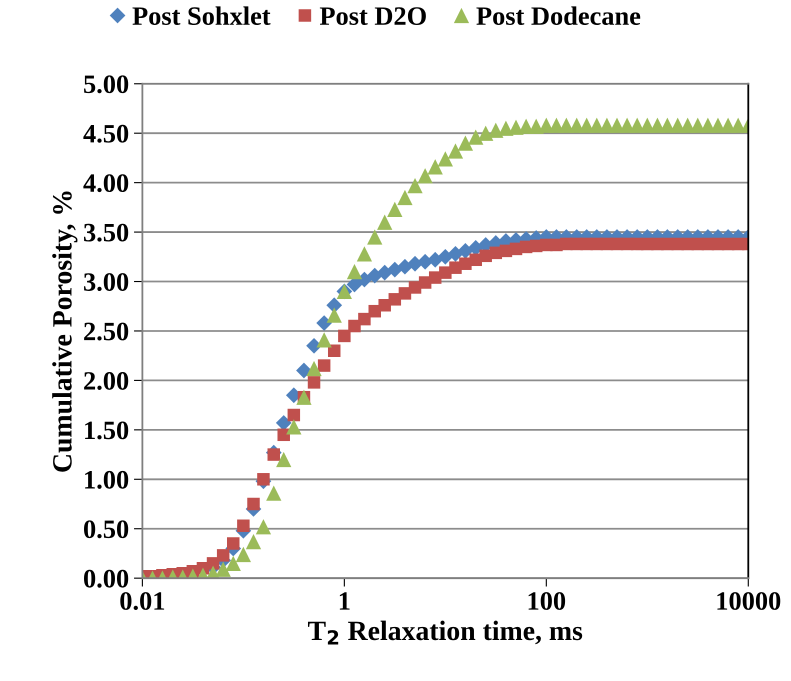 This screenshot has height=681, width=791. What do you see at coordinates (106, 381) in the screenshot?
I see `y-tick-label: 2.00` at bounding box center [106, 381].